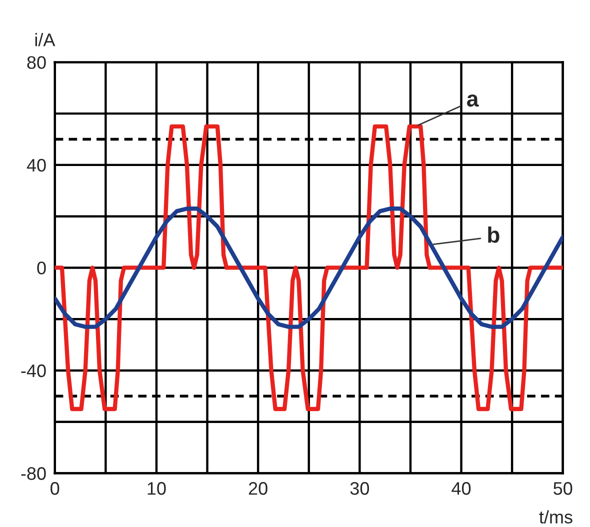  What do you see at coordinates (157, 488) in the screenshot?
I see `x-tick-label: 10` at bounding box center [157, 488].